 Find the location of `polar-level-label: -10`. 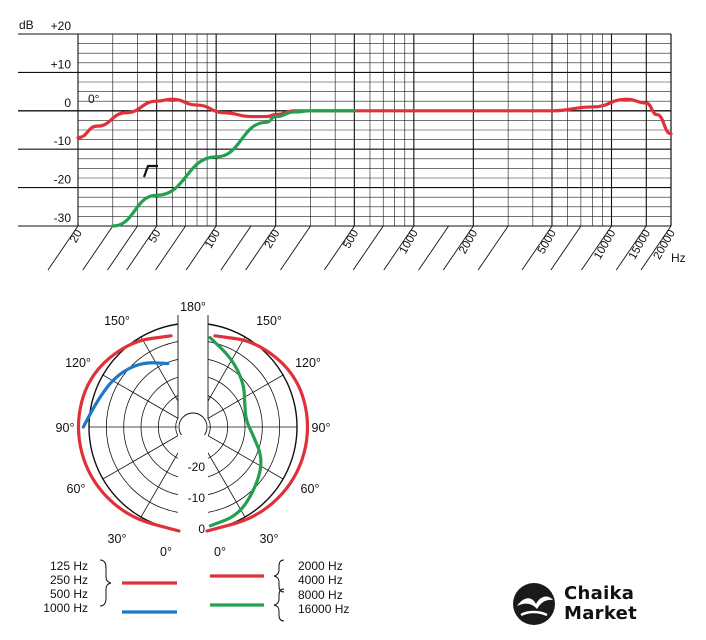

polar-level-label: -10 is located at coordinates (197, 498).